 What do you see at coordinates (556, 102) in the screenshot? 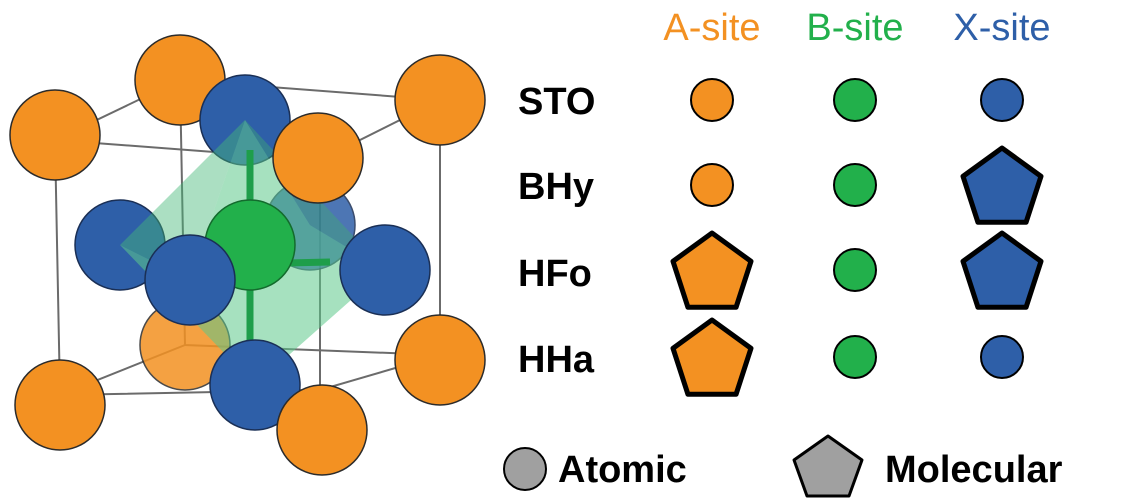
I see `row-label-sto: STO` at bounding box center [556, 102].